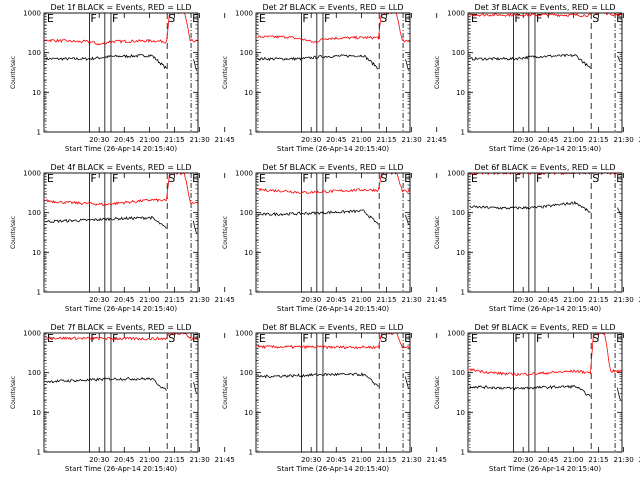  Describe the element at coordinates (332, 167) in the screenshot. I see `chart-title: Det 5f BLACK = Events, RED = LLD` at that location.